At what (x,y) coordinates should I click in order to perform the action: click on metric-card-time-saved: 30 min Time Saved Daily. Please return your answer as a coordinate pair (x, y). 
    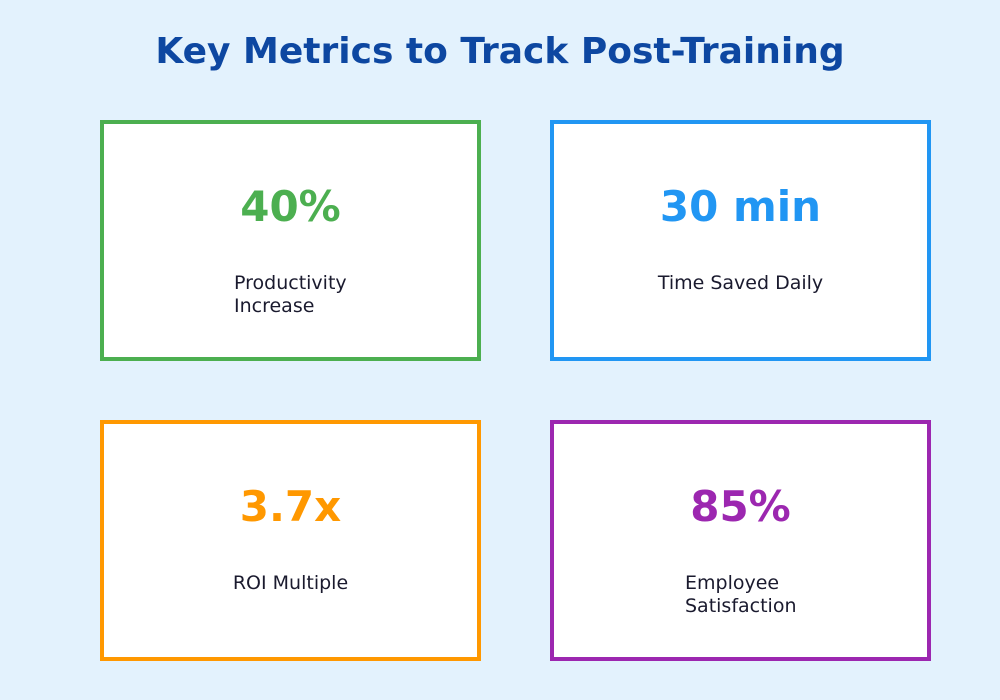
    Looking at the image, I should click on (740, 240).